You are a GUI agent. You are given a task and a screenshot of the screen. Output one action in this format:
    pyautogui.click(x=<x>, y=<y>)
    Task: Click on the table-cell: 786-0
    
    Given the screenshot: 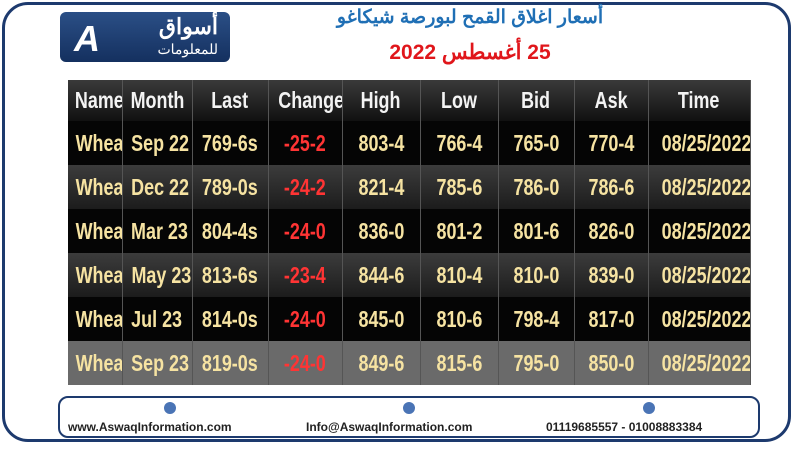 What is the action you would take?
    pyautogui.click(x=536, y=187)
    